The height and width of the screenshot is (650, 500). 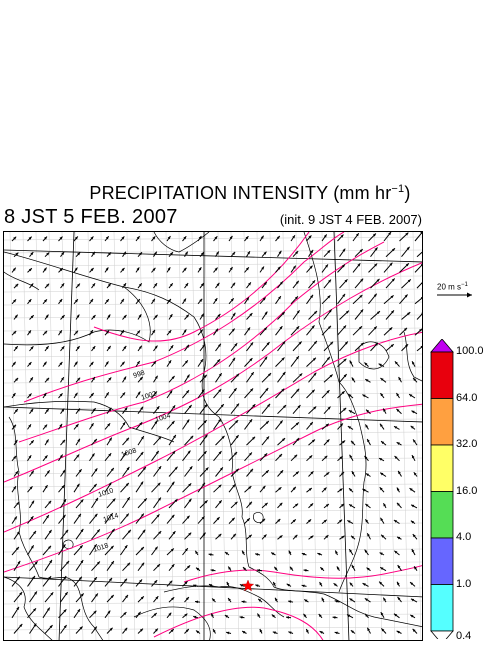 I want to click on isobar-label: 1014, so click(x=110, y=518).